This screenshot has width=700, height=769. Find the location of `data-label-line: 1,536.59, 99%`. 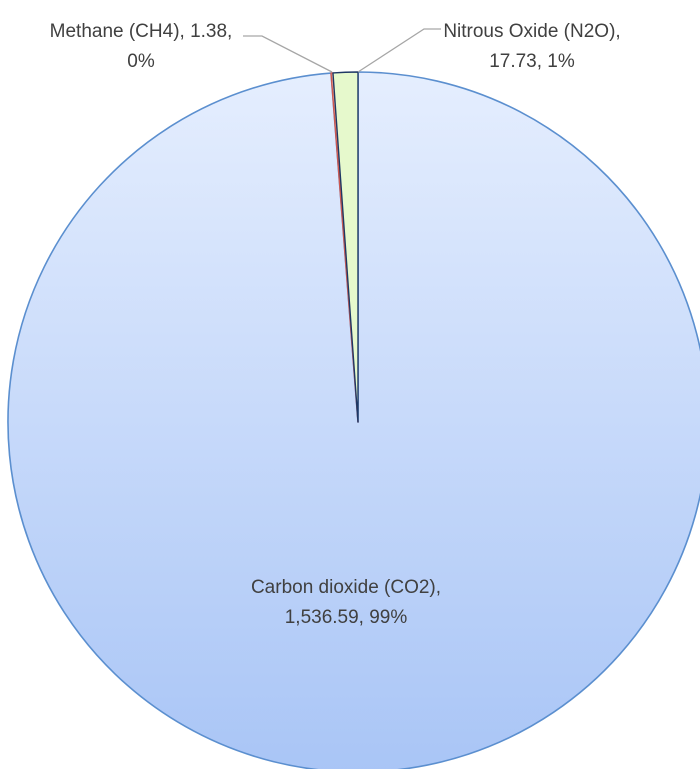

data-label-line: 1,536.59, 99% is located at coordinates (346, 617).